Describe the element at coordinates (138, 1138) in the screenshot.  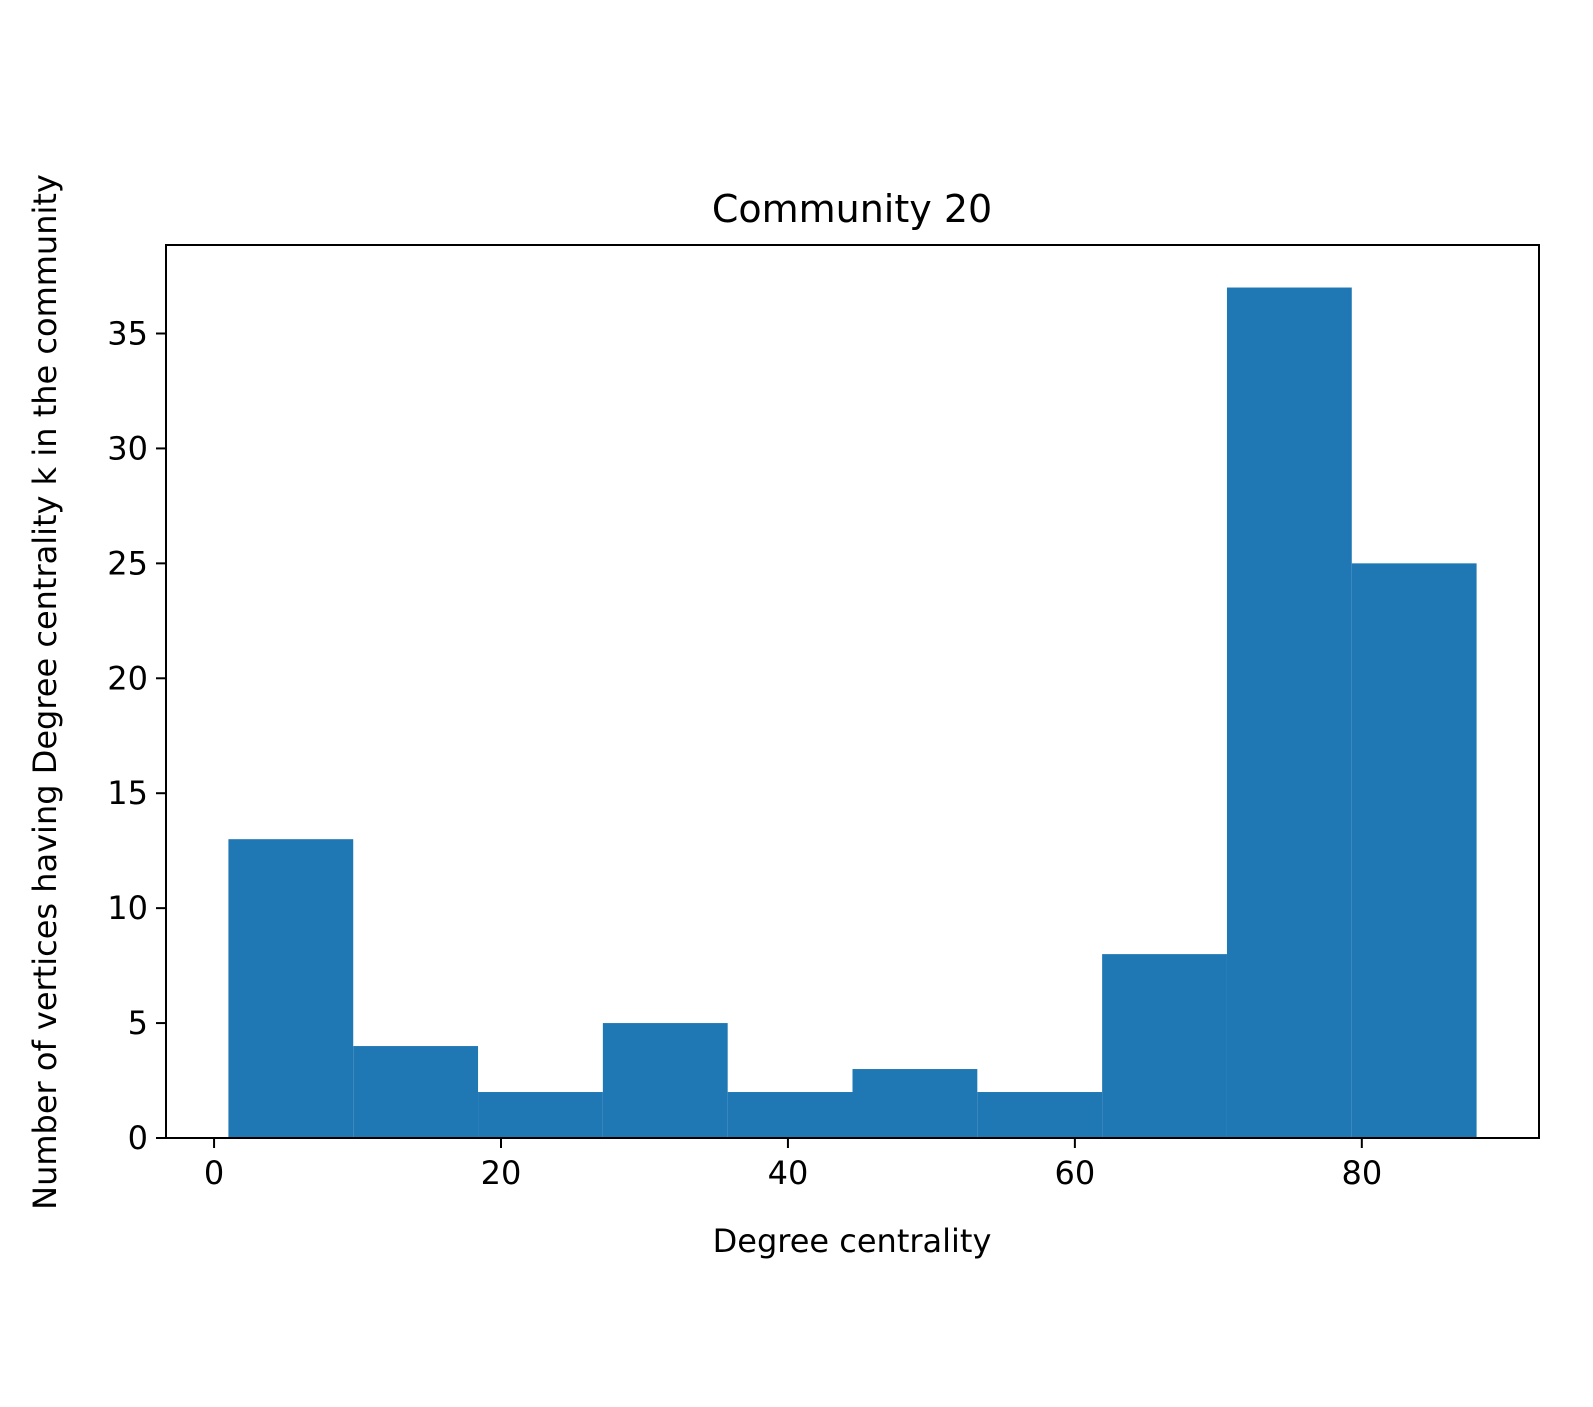
I see `y-tick-label: 0` at that location.